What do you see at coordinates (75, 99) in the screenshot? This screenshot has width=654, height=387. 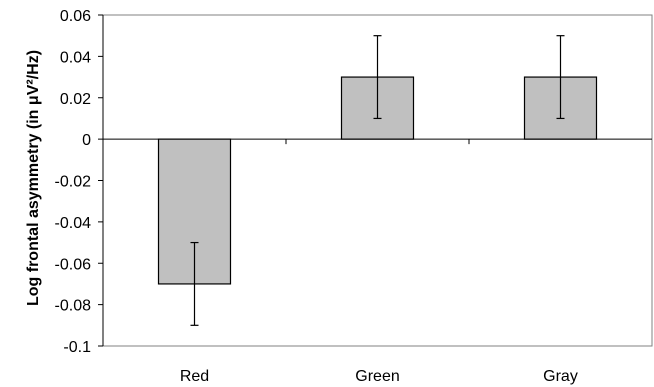 I see `y-tick-label: 0.02` at bounding box center [75, 99].